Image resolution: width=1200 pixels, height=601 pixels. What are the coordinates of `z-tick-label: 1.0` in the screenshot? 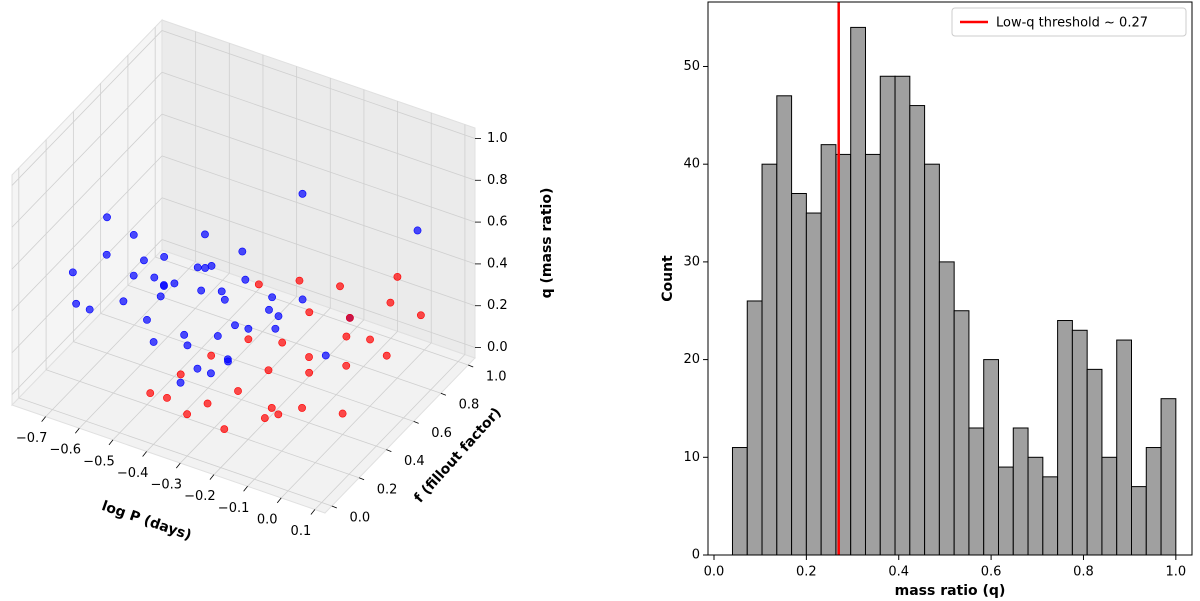 It's located at (497, 138).